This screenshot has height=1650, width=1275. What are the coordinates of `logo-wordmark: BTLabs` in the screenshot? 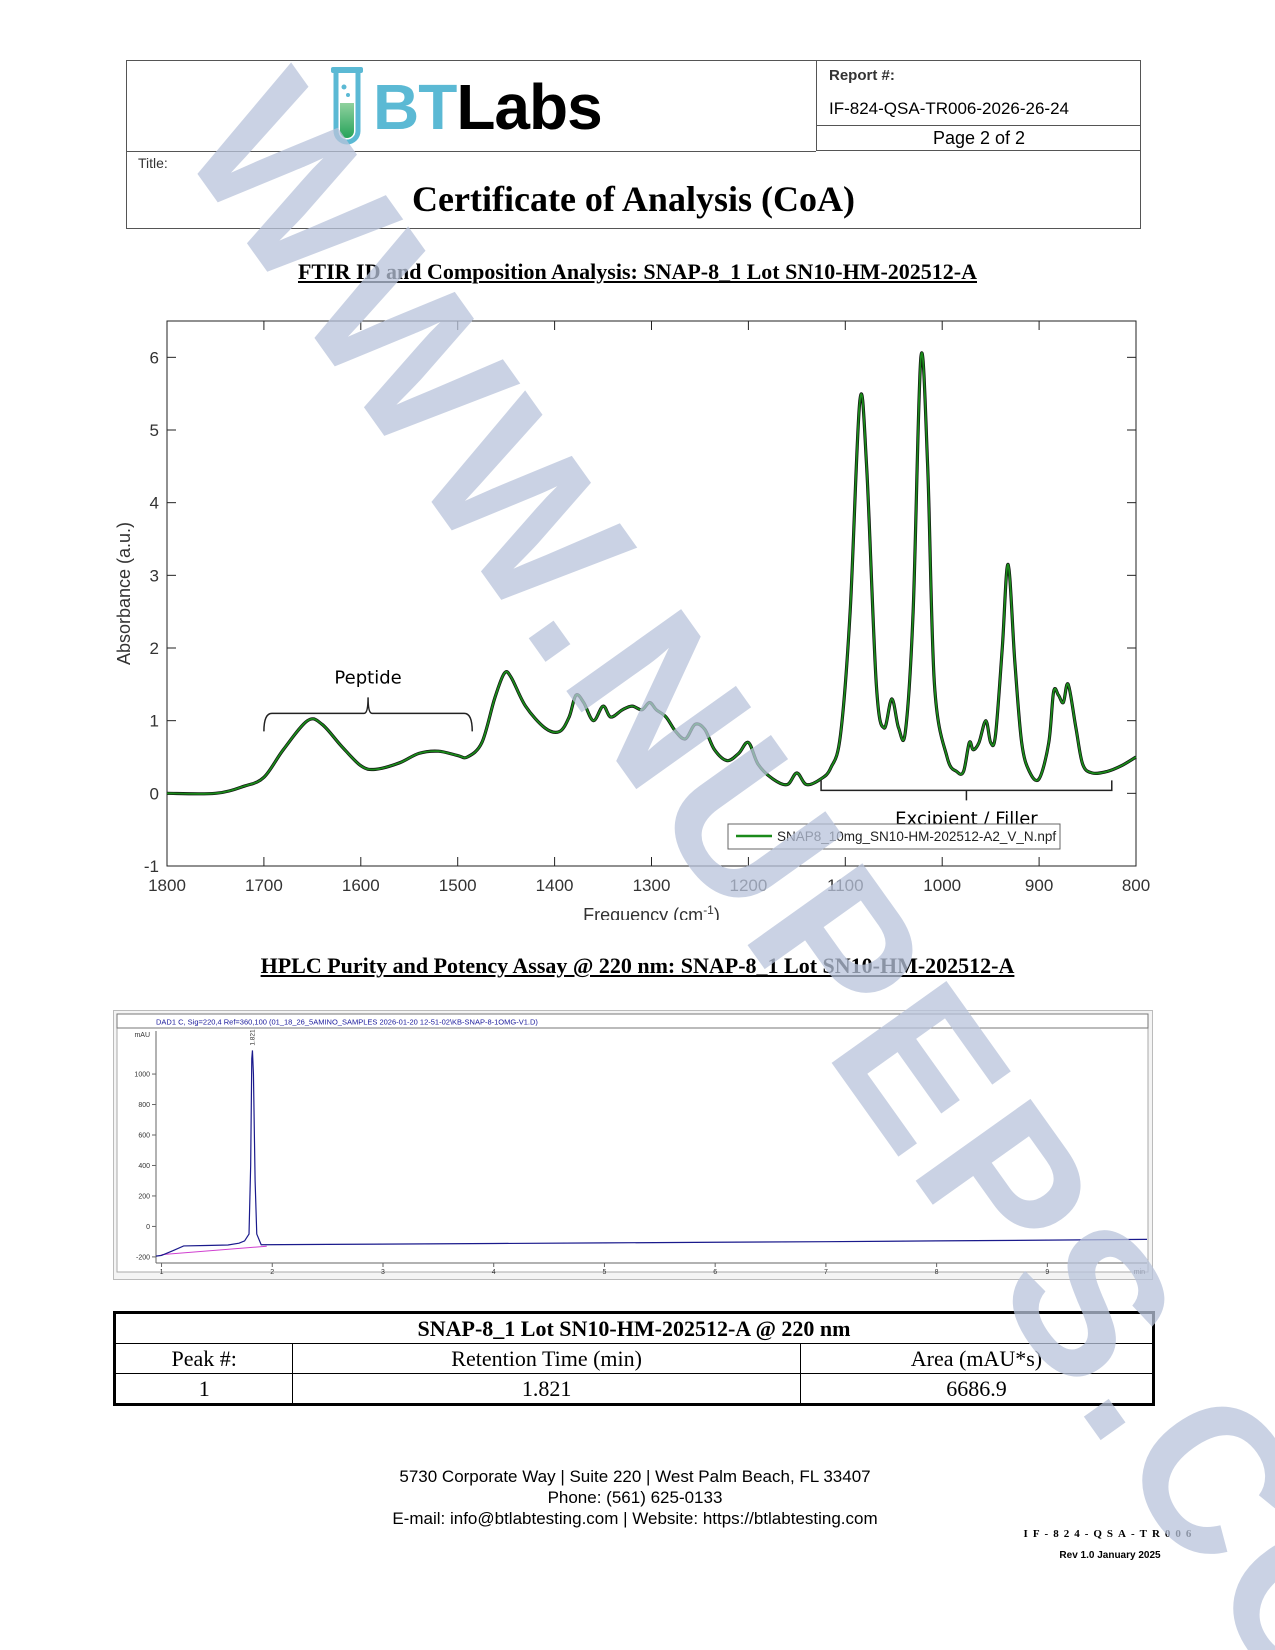 It's located at (488, 107).